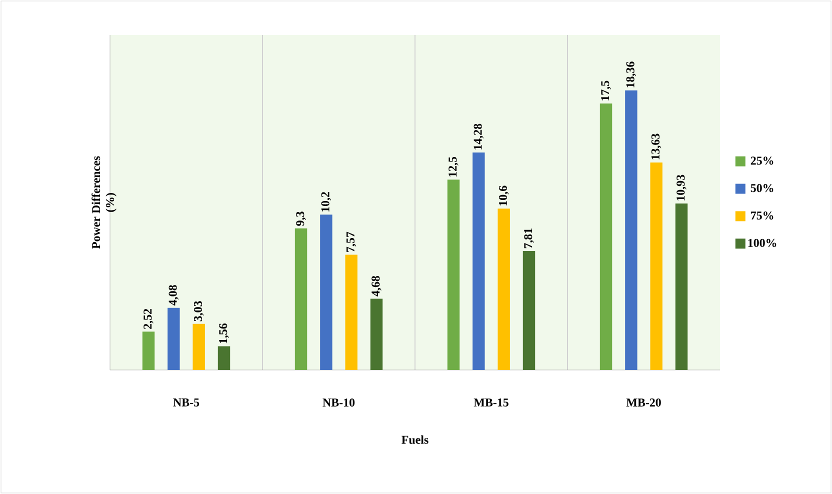 The image size is (832, 494). Describe the element at coordinates (631, 75) in the screenshot. I see `data-label: 18,36` at that location.